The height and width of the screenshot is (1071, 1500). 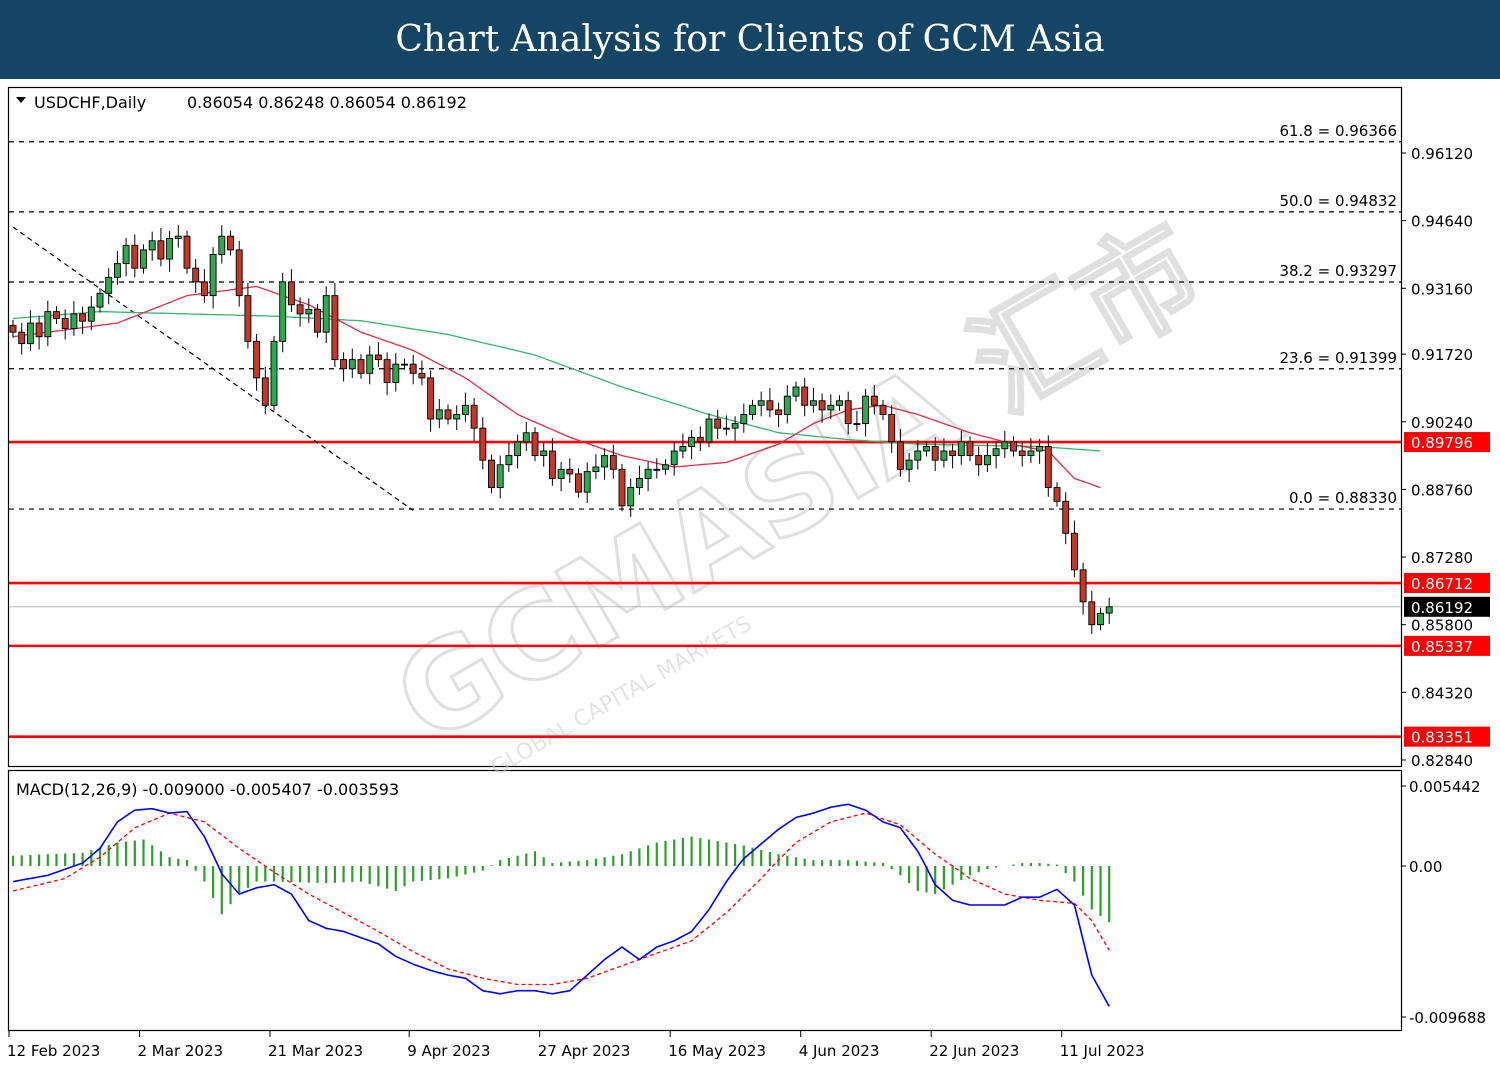 What do you see at coordinates (1447, 1018) in the screenshot?
I see `macd-y-tick-label: -0.009688` at bounding box center [1447, 1018].